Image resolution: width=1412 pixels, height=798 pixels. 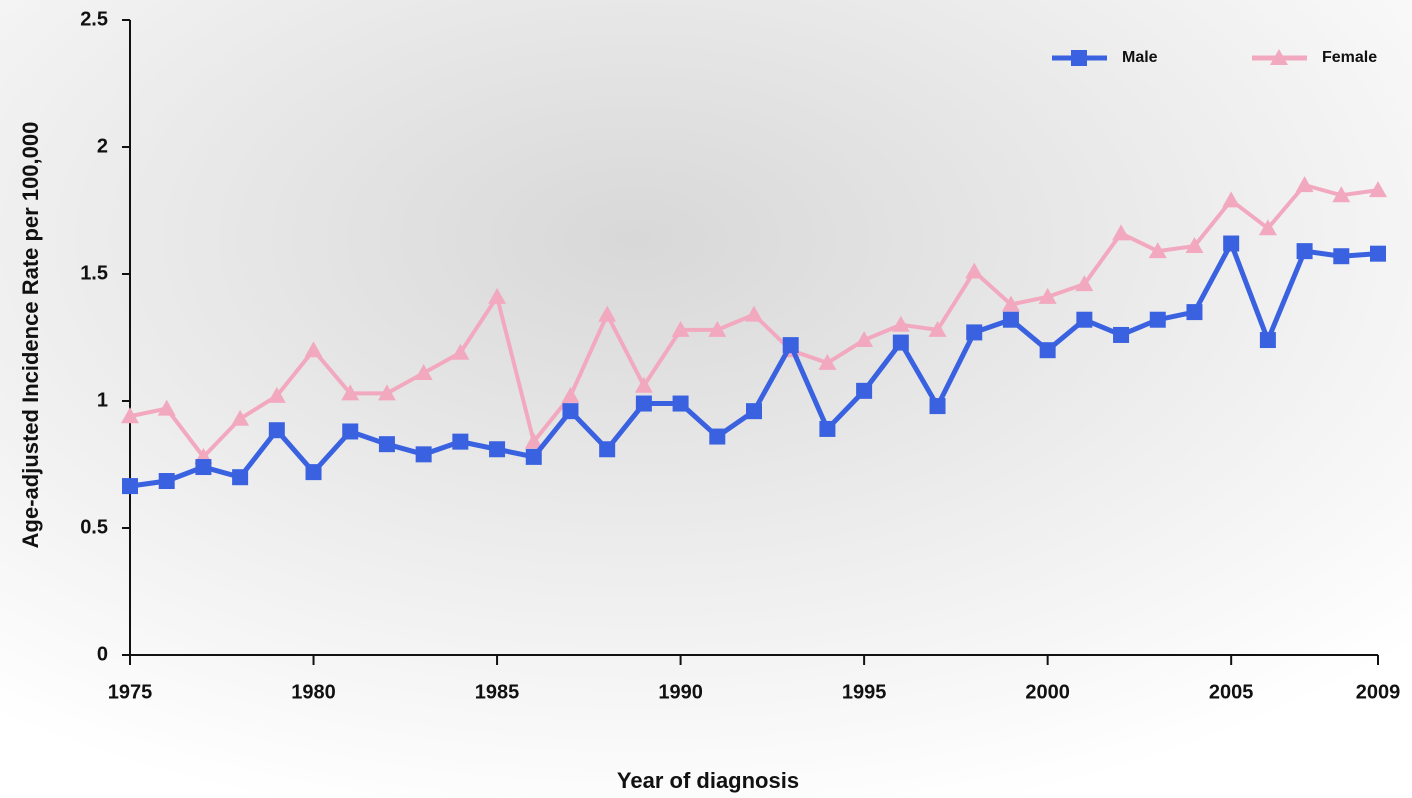 I want to click on legend-label: Male, so click(x=1140, y=57).